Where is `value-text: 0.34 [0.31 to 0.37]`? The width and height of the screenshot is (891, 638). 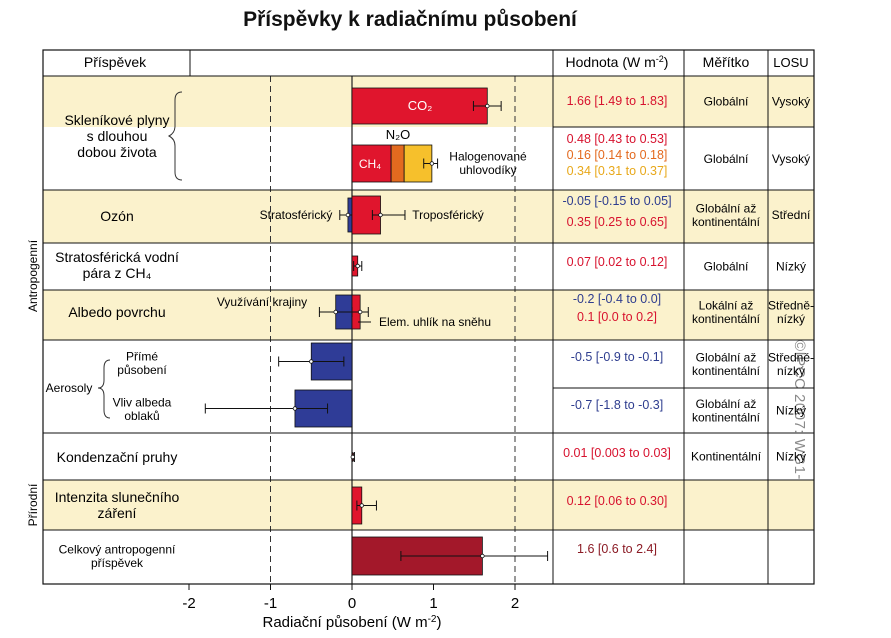 value-text: 0.34 [0.31 to 0.37] is located at coordinates (617, 171).